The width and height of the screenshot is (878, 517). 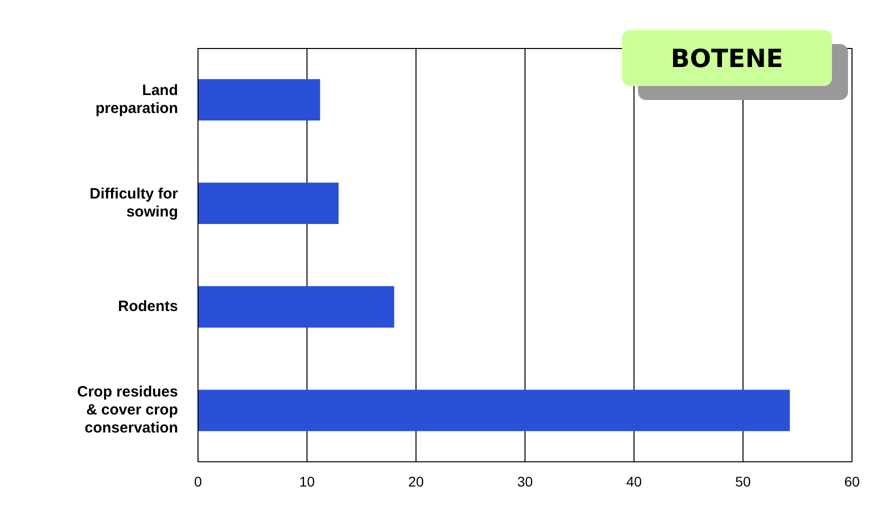 I want to click on x-tick-label: 0, so click(x=198, y=481).